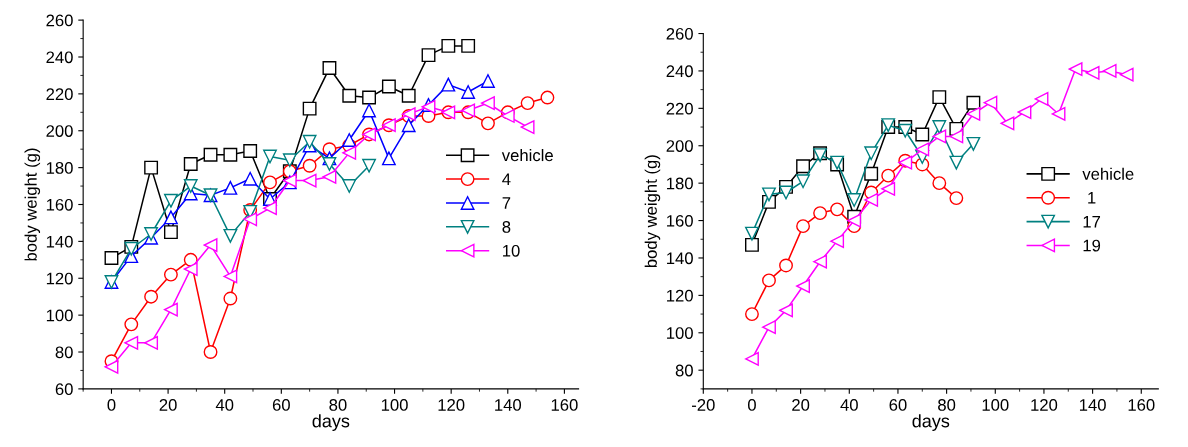  Describe the element at coordinates (1092, 245) in the screenshot. I see `legend-label: 19` at that location.